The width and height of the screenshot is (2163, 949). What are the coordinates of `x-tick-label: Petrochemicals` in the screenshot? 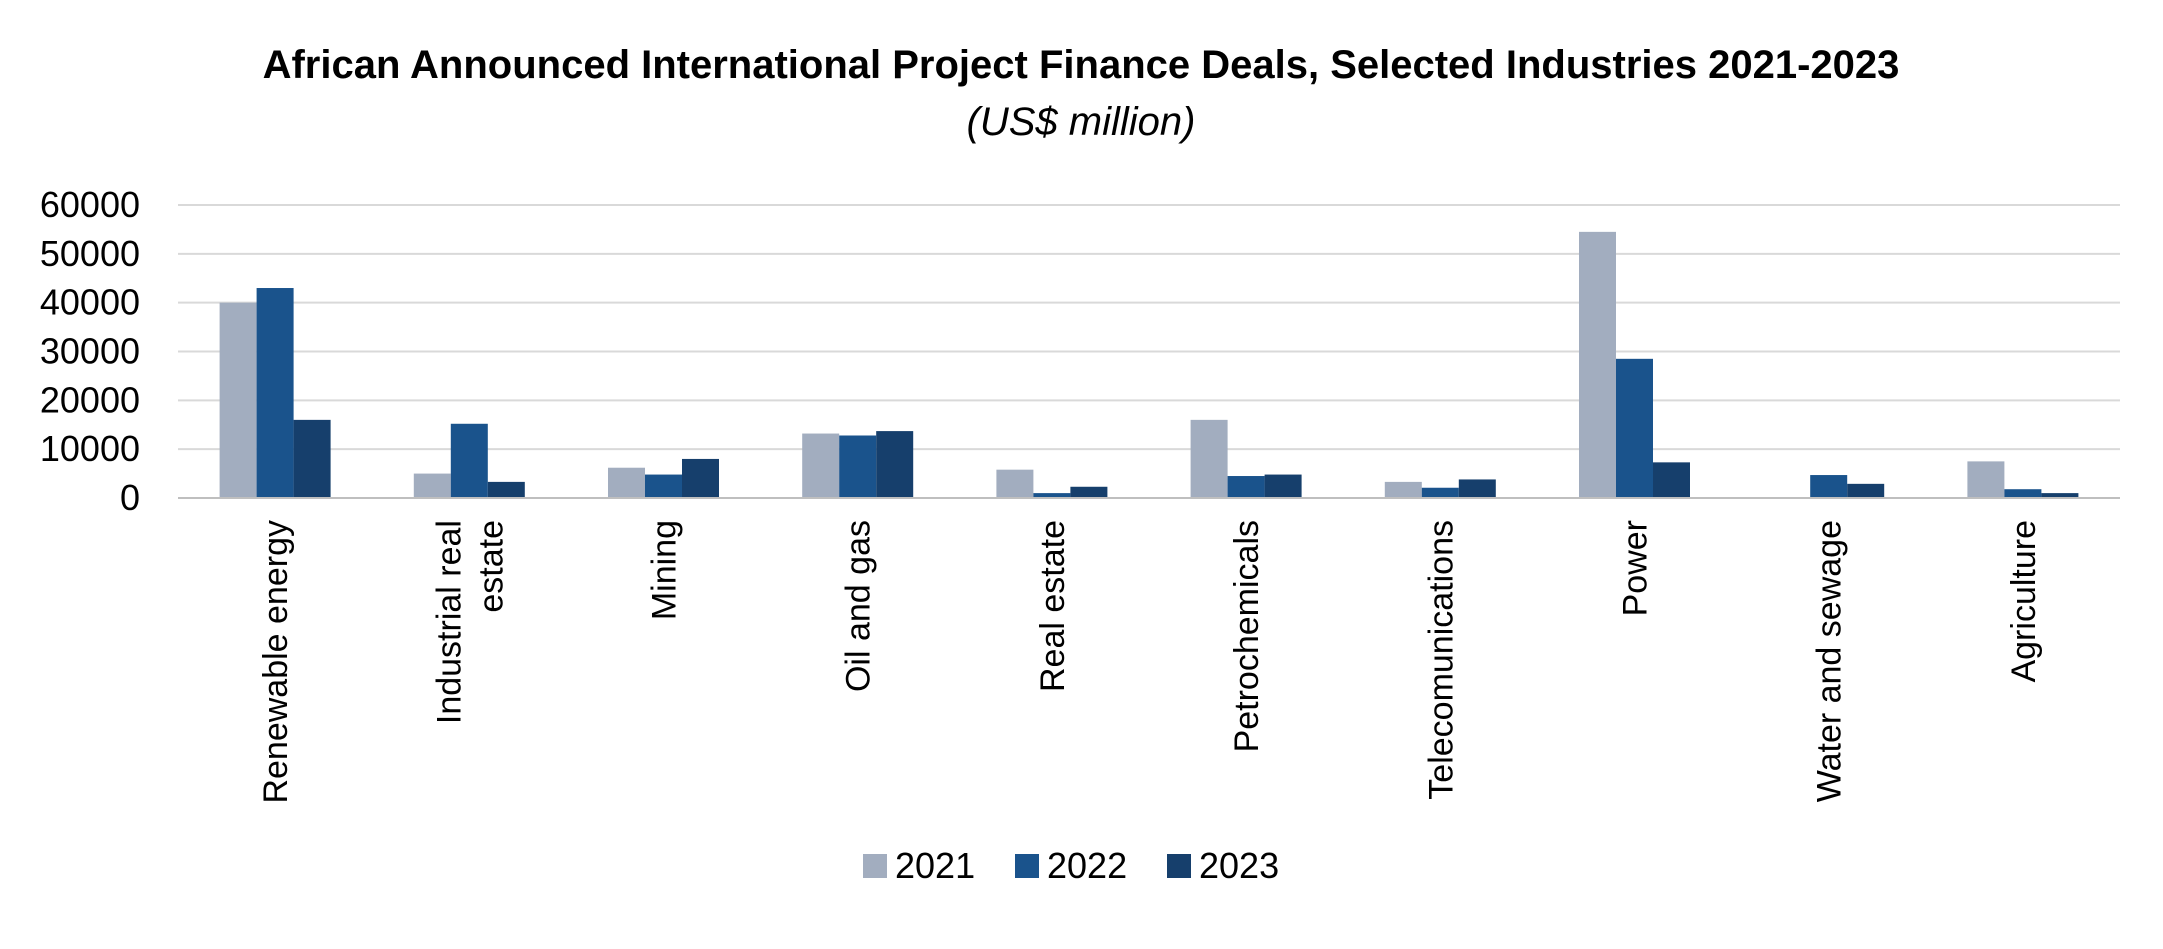 It's located at (1247, 636).